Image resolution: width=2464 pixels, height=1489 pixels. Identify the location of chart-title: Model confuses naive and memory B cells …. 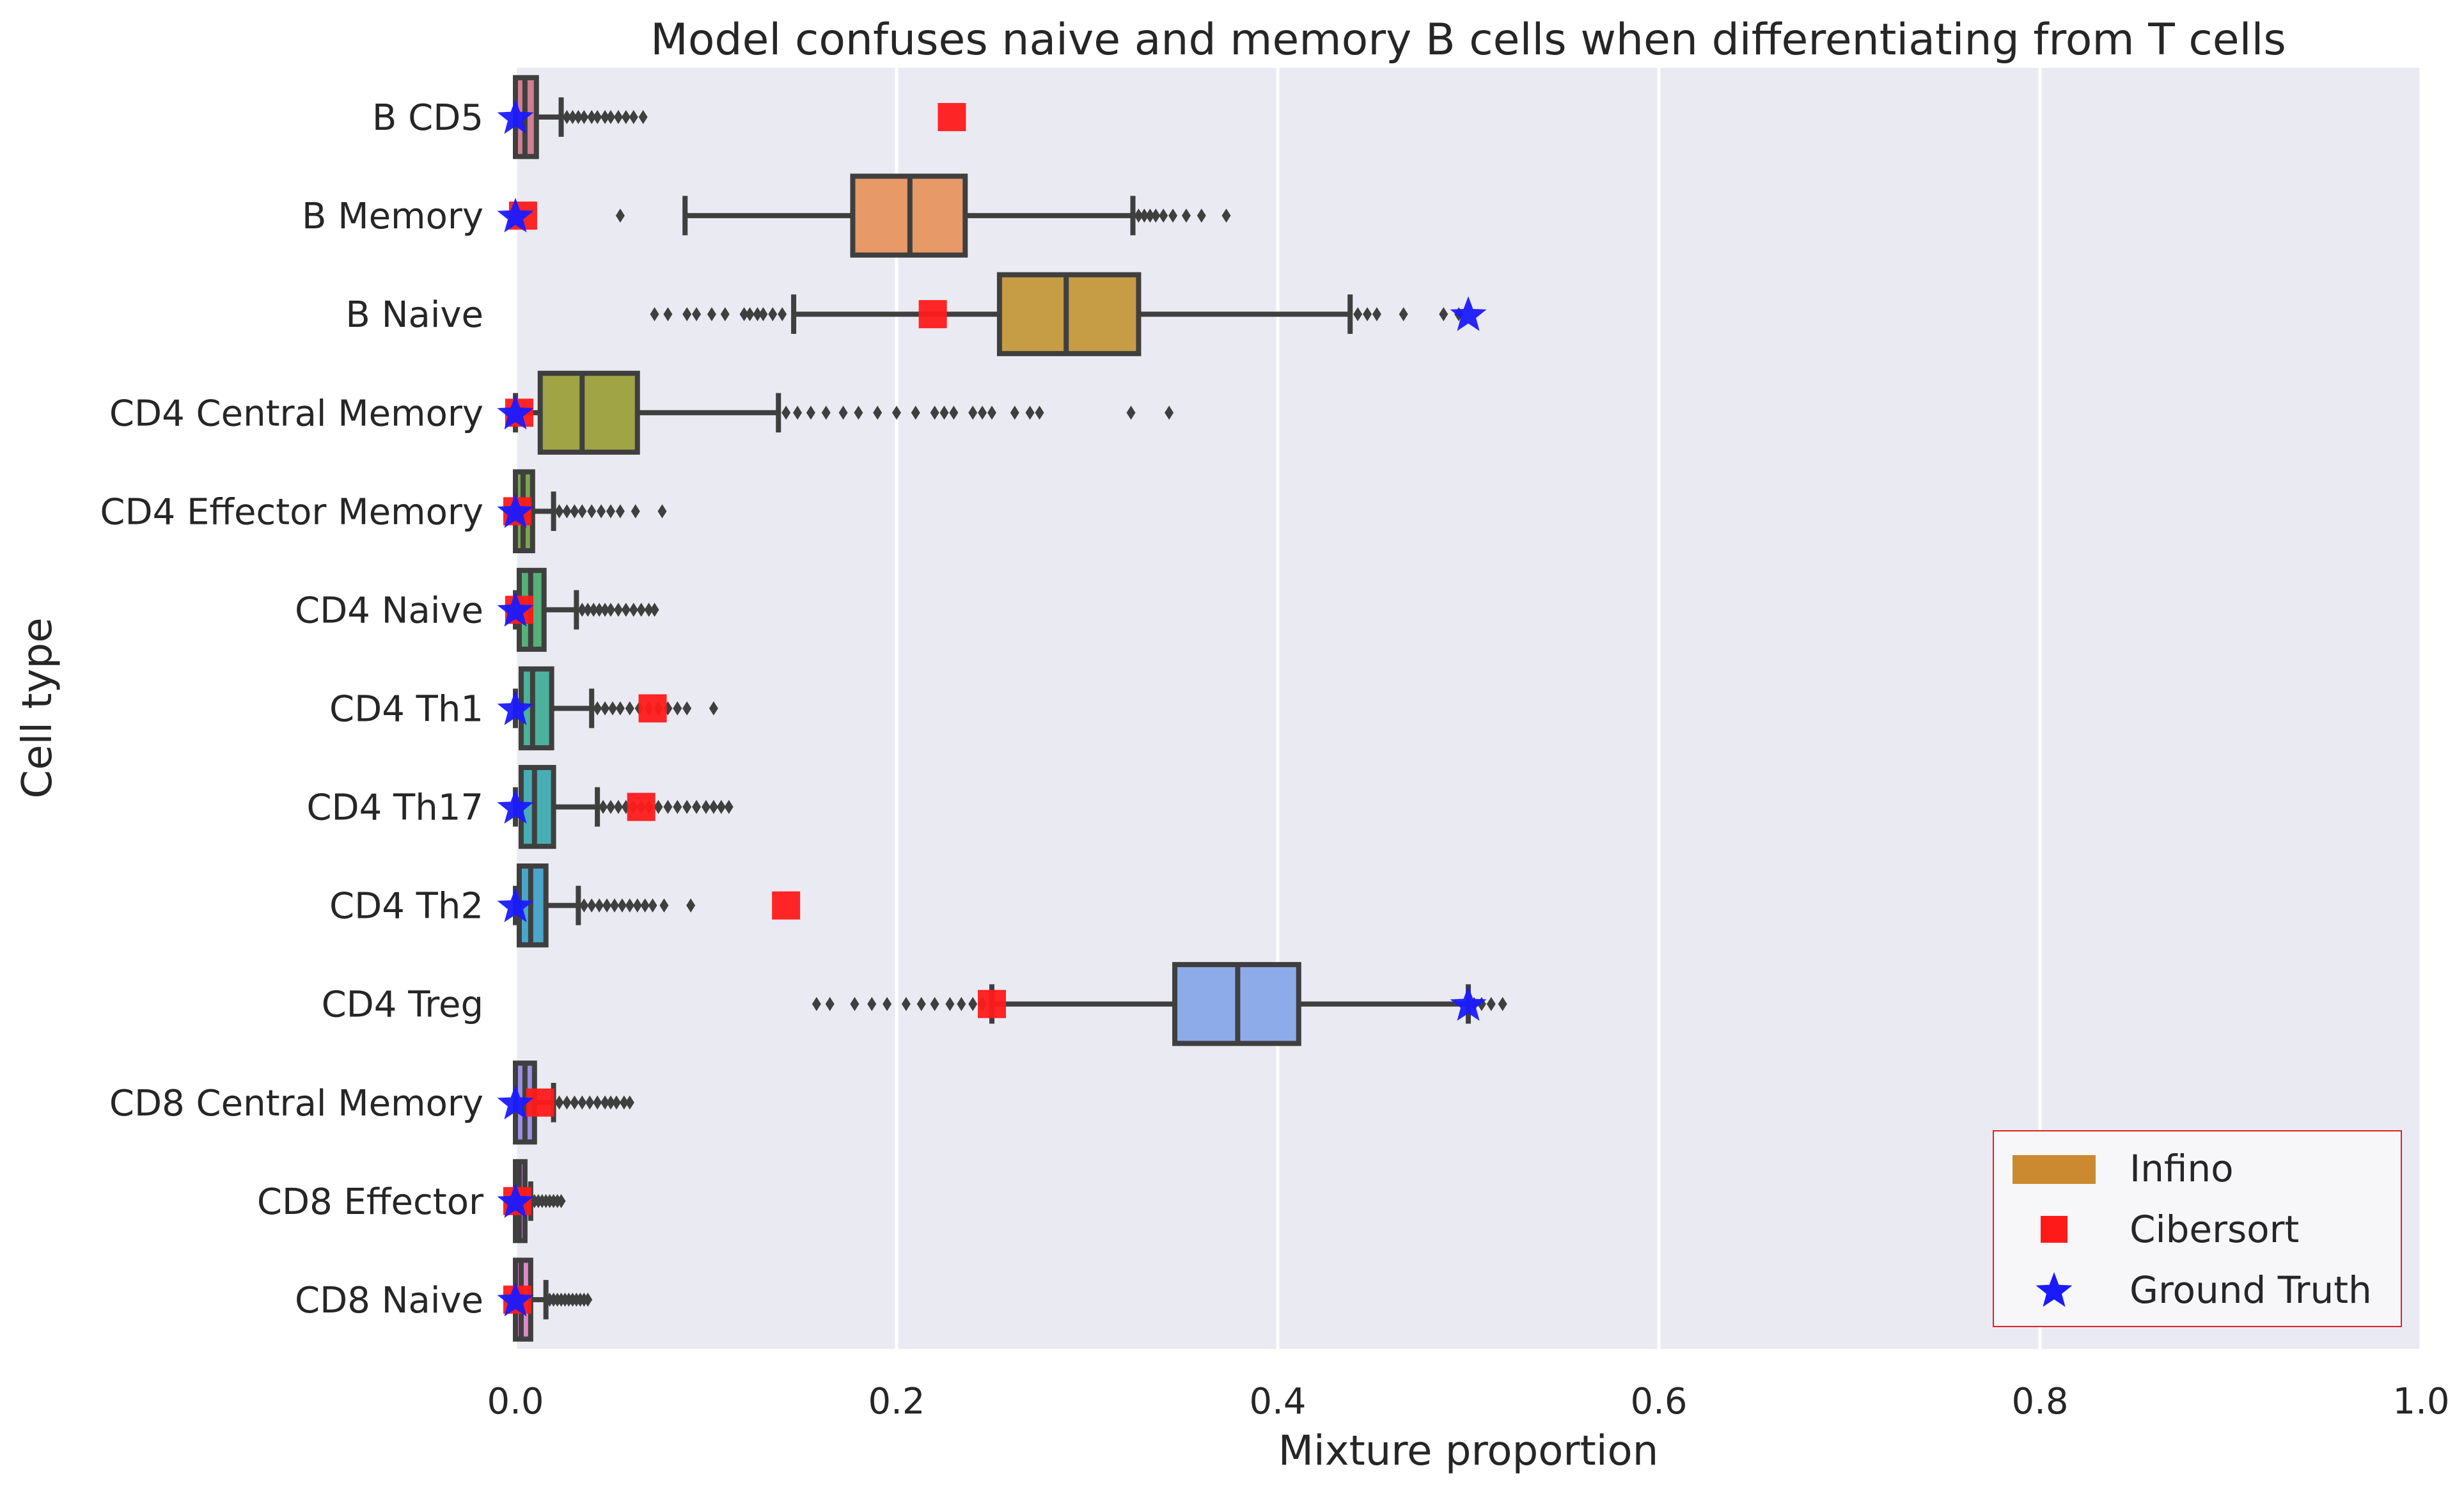
(1468, 40).